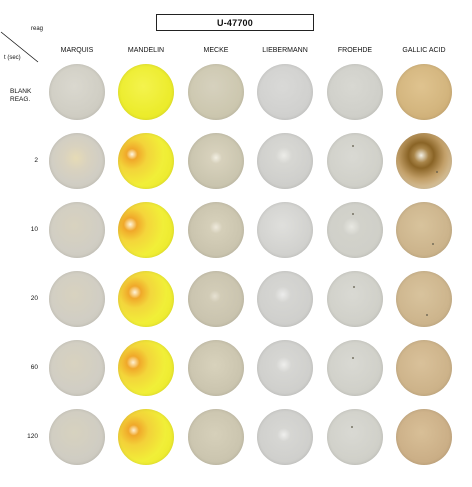 Image resolution: width=472 pixels, height=487 pixels. What do you see at coordinates (37, 29) in the screenshot?
I see `reagent-axis-label: reag` at bounding box center [37, 29].